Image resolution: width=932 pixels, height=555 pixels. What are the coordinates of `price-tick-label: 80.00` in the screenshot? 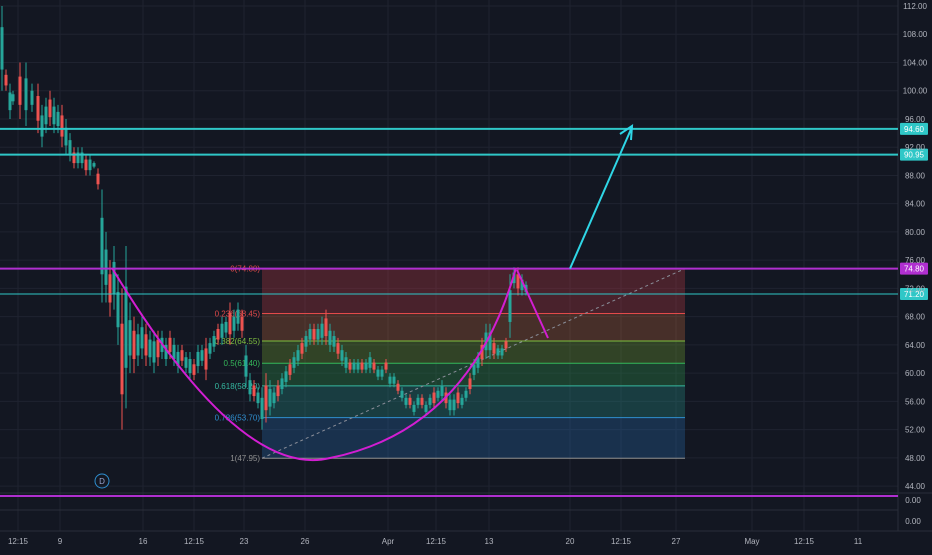 It's located at (915, 232).